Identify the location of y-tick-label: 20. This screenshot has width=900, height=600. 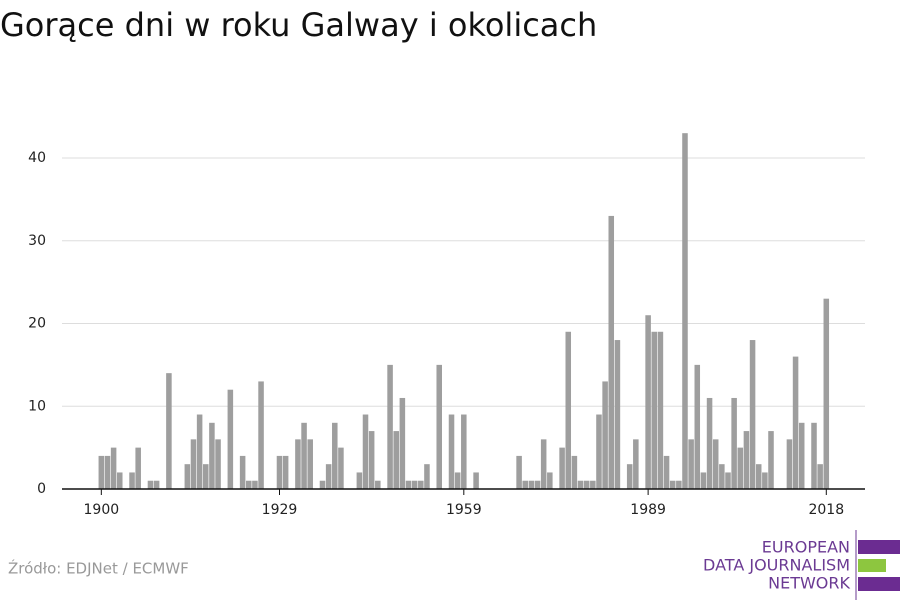
(37, 324).